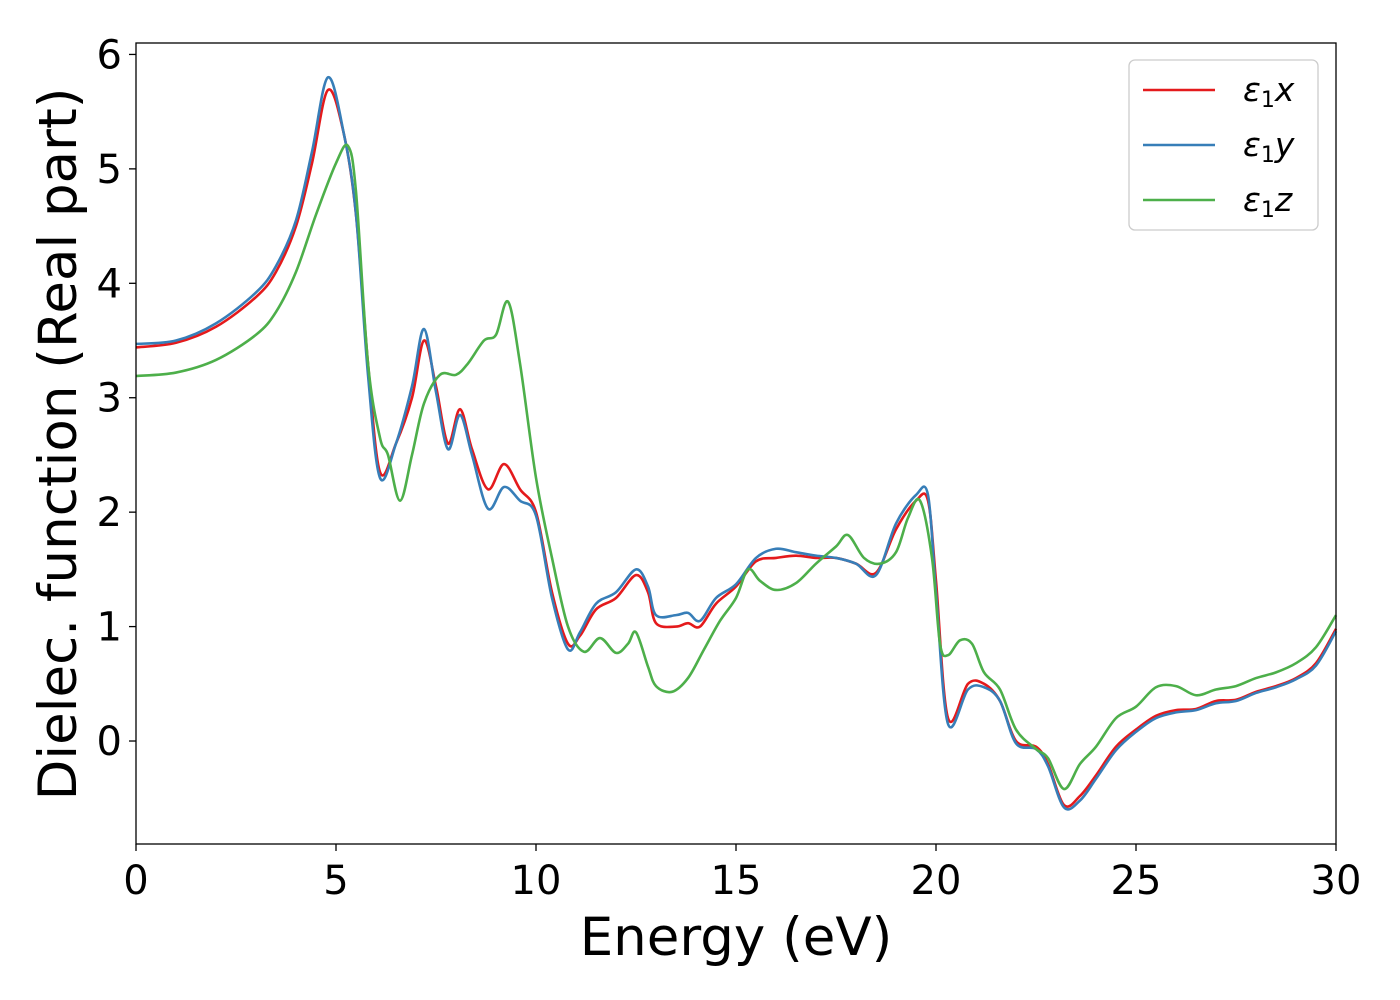 The image size is (1400, 1000). Describe the element at coordinates (58, 444) in the screenshot. I see `y-axis-label: Dielec. function (Real part)` at that location.